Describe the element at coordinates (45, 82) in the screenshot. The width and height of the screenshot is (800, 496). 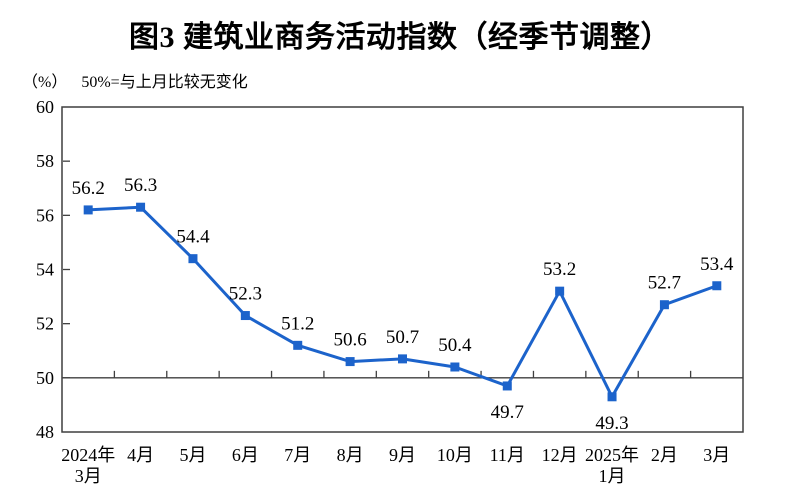
I see `y-axis-unit-label: （%）` at that location.